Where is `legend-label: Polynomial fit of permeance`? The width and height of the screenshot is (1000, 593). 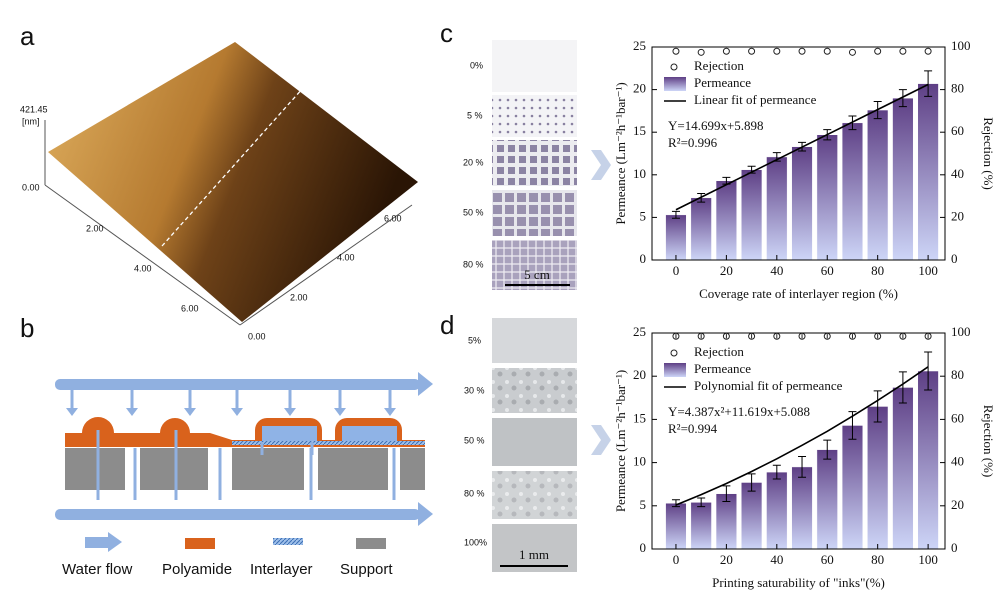
legend-label: Polynomial fit of permeance is located at coordinates (768, 385).